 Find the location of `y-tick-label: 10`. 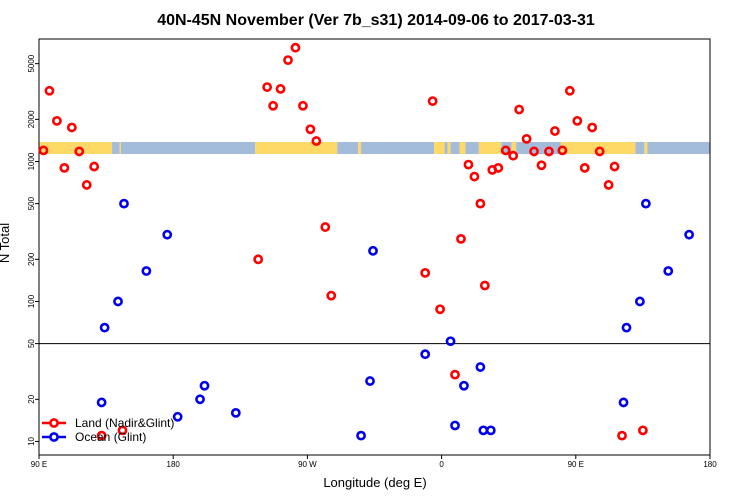

y-tick-label: 10 is located at coordinates (31, 440).